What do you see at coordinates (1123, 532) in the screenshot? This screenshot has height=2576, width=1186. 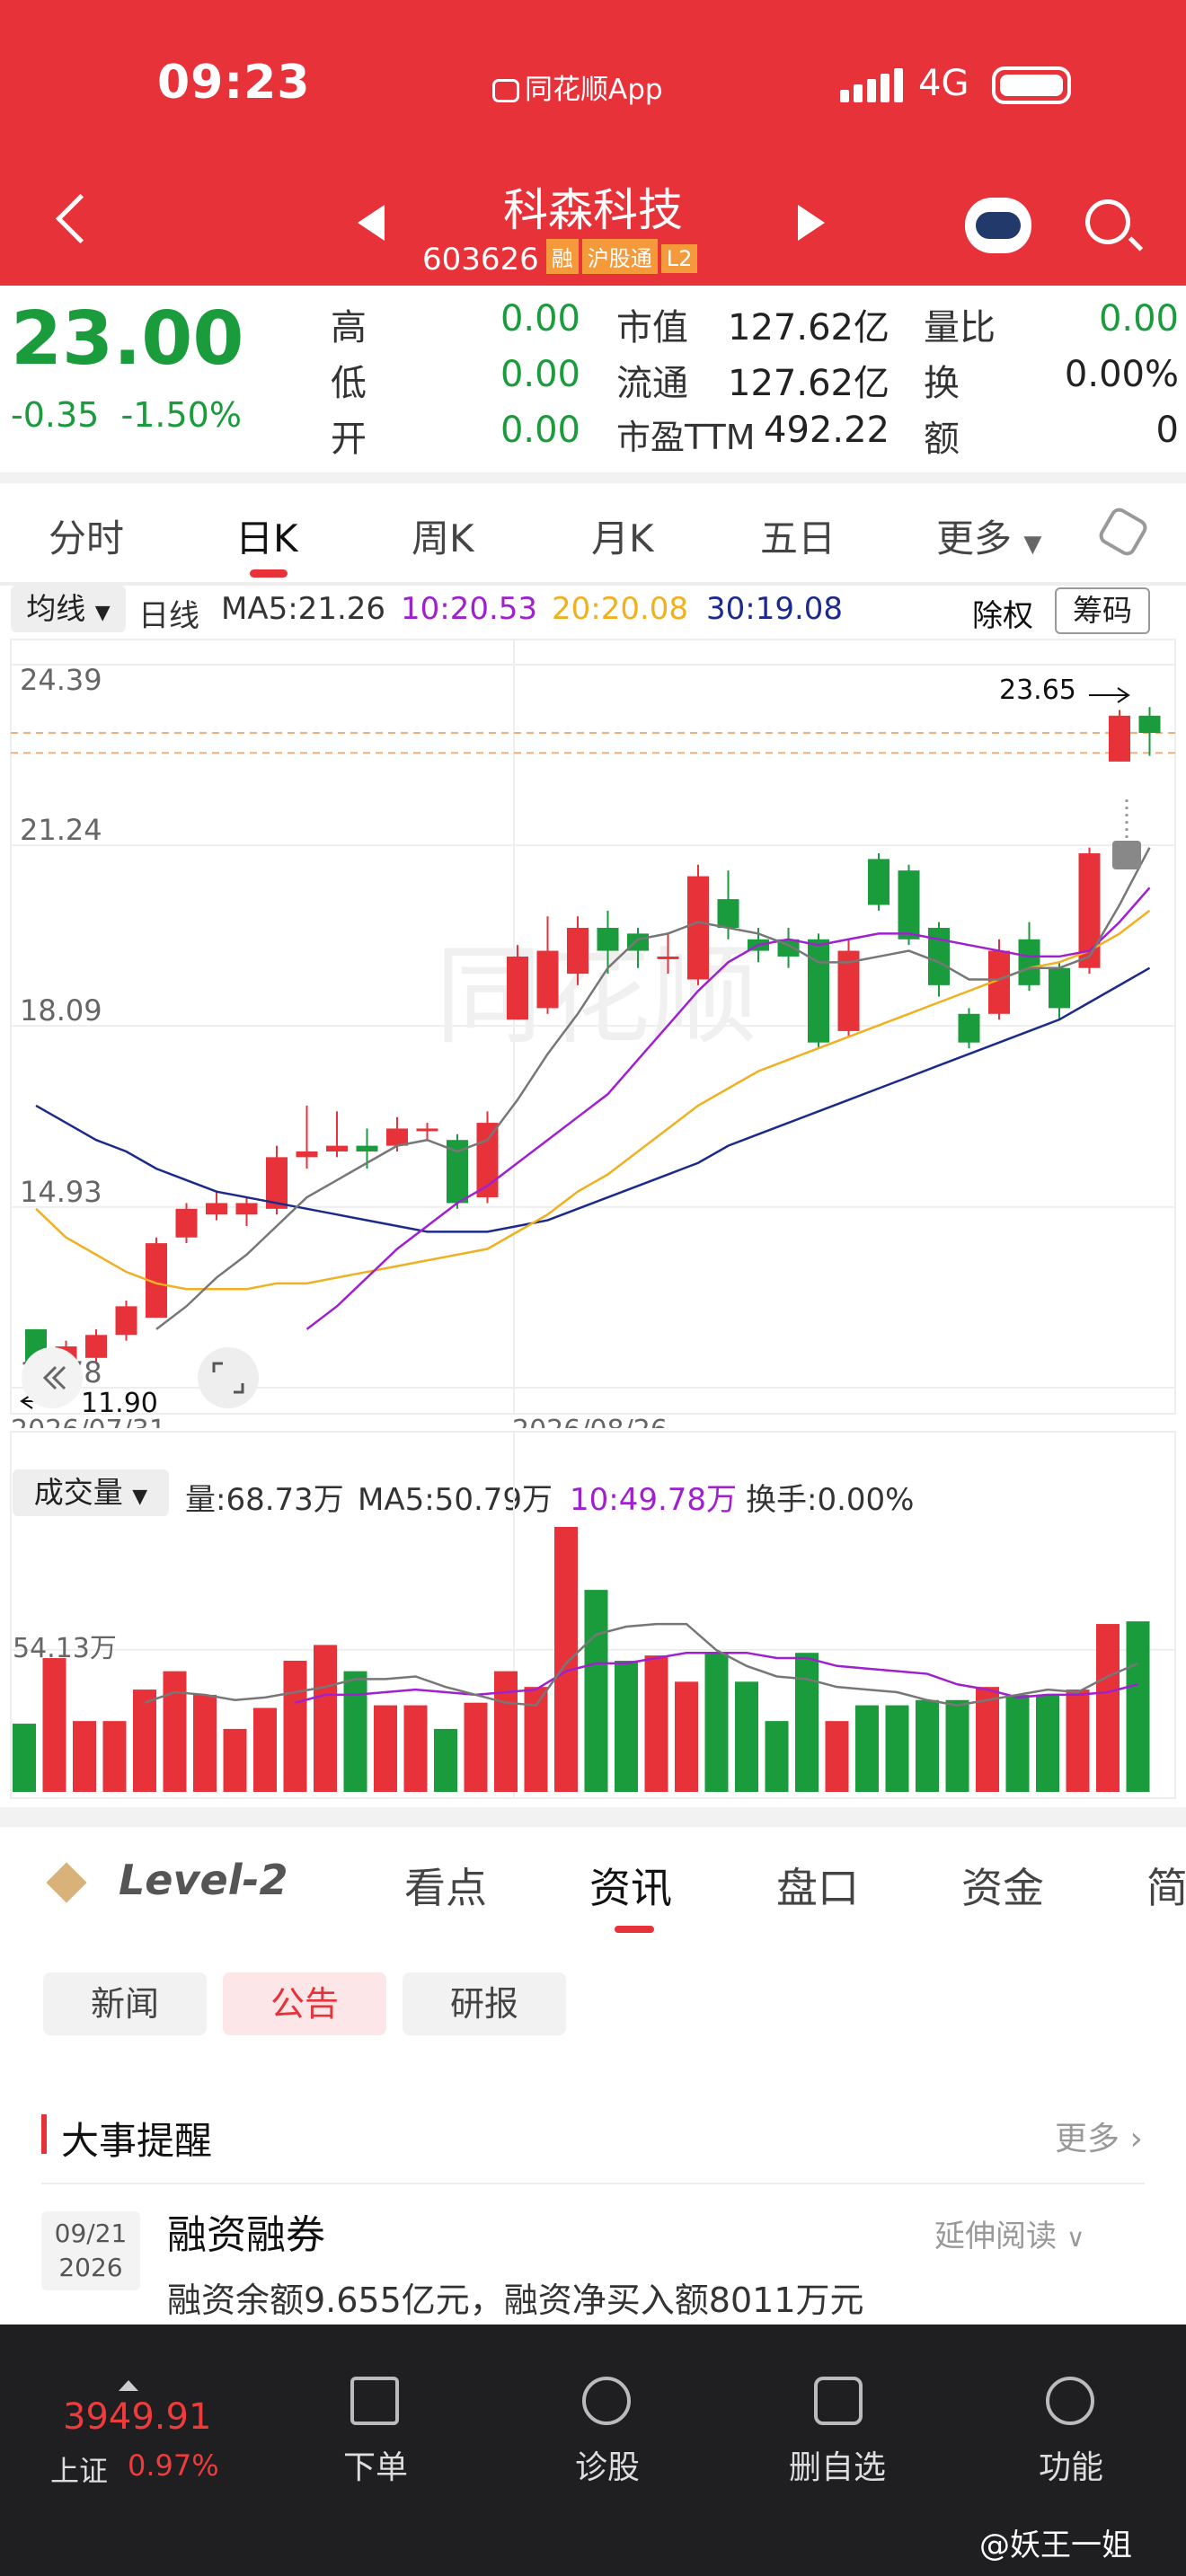 I see `settings-icon` at bounding box center [1123, 532].